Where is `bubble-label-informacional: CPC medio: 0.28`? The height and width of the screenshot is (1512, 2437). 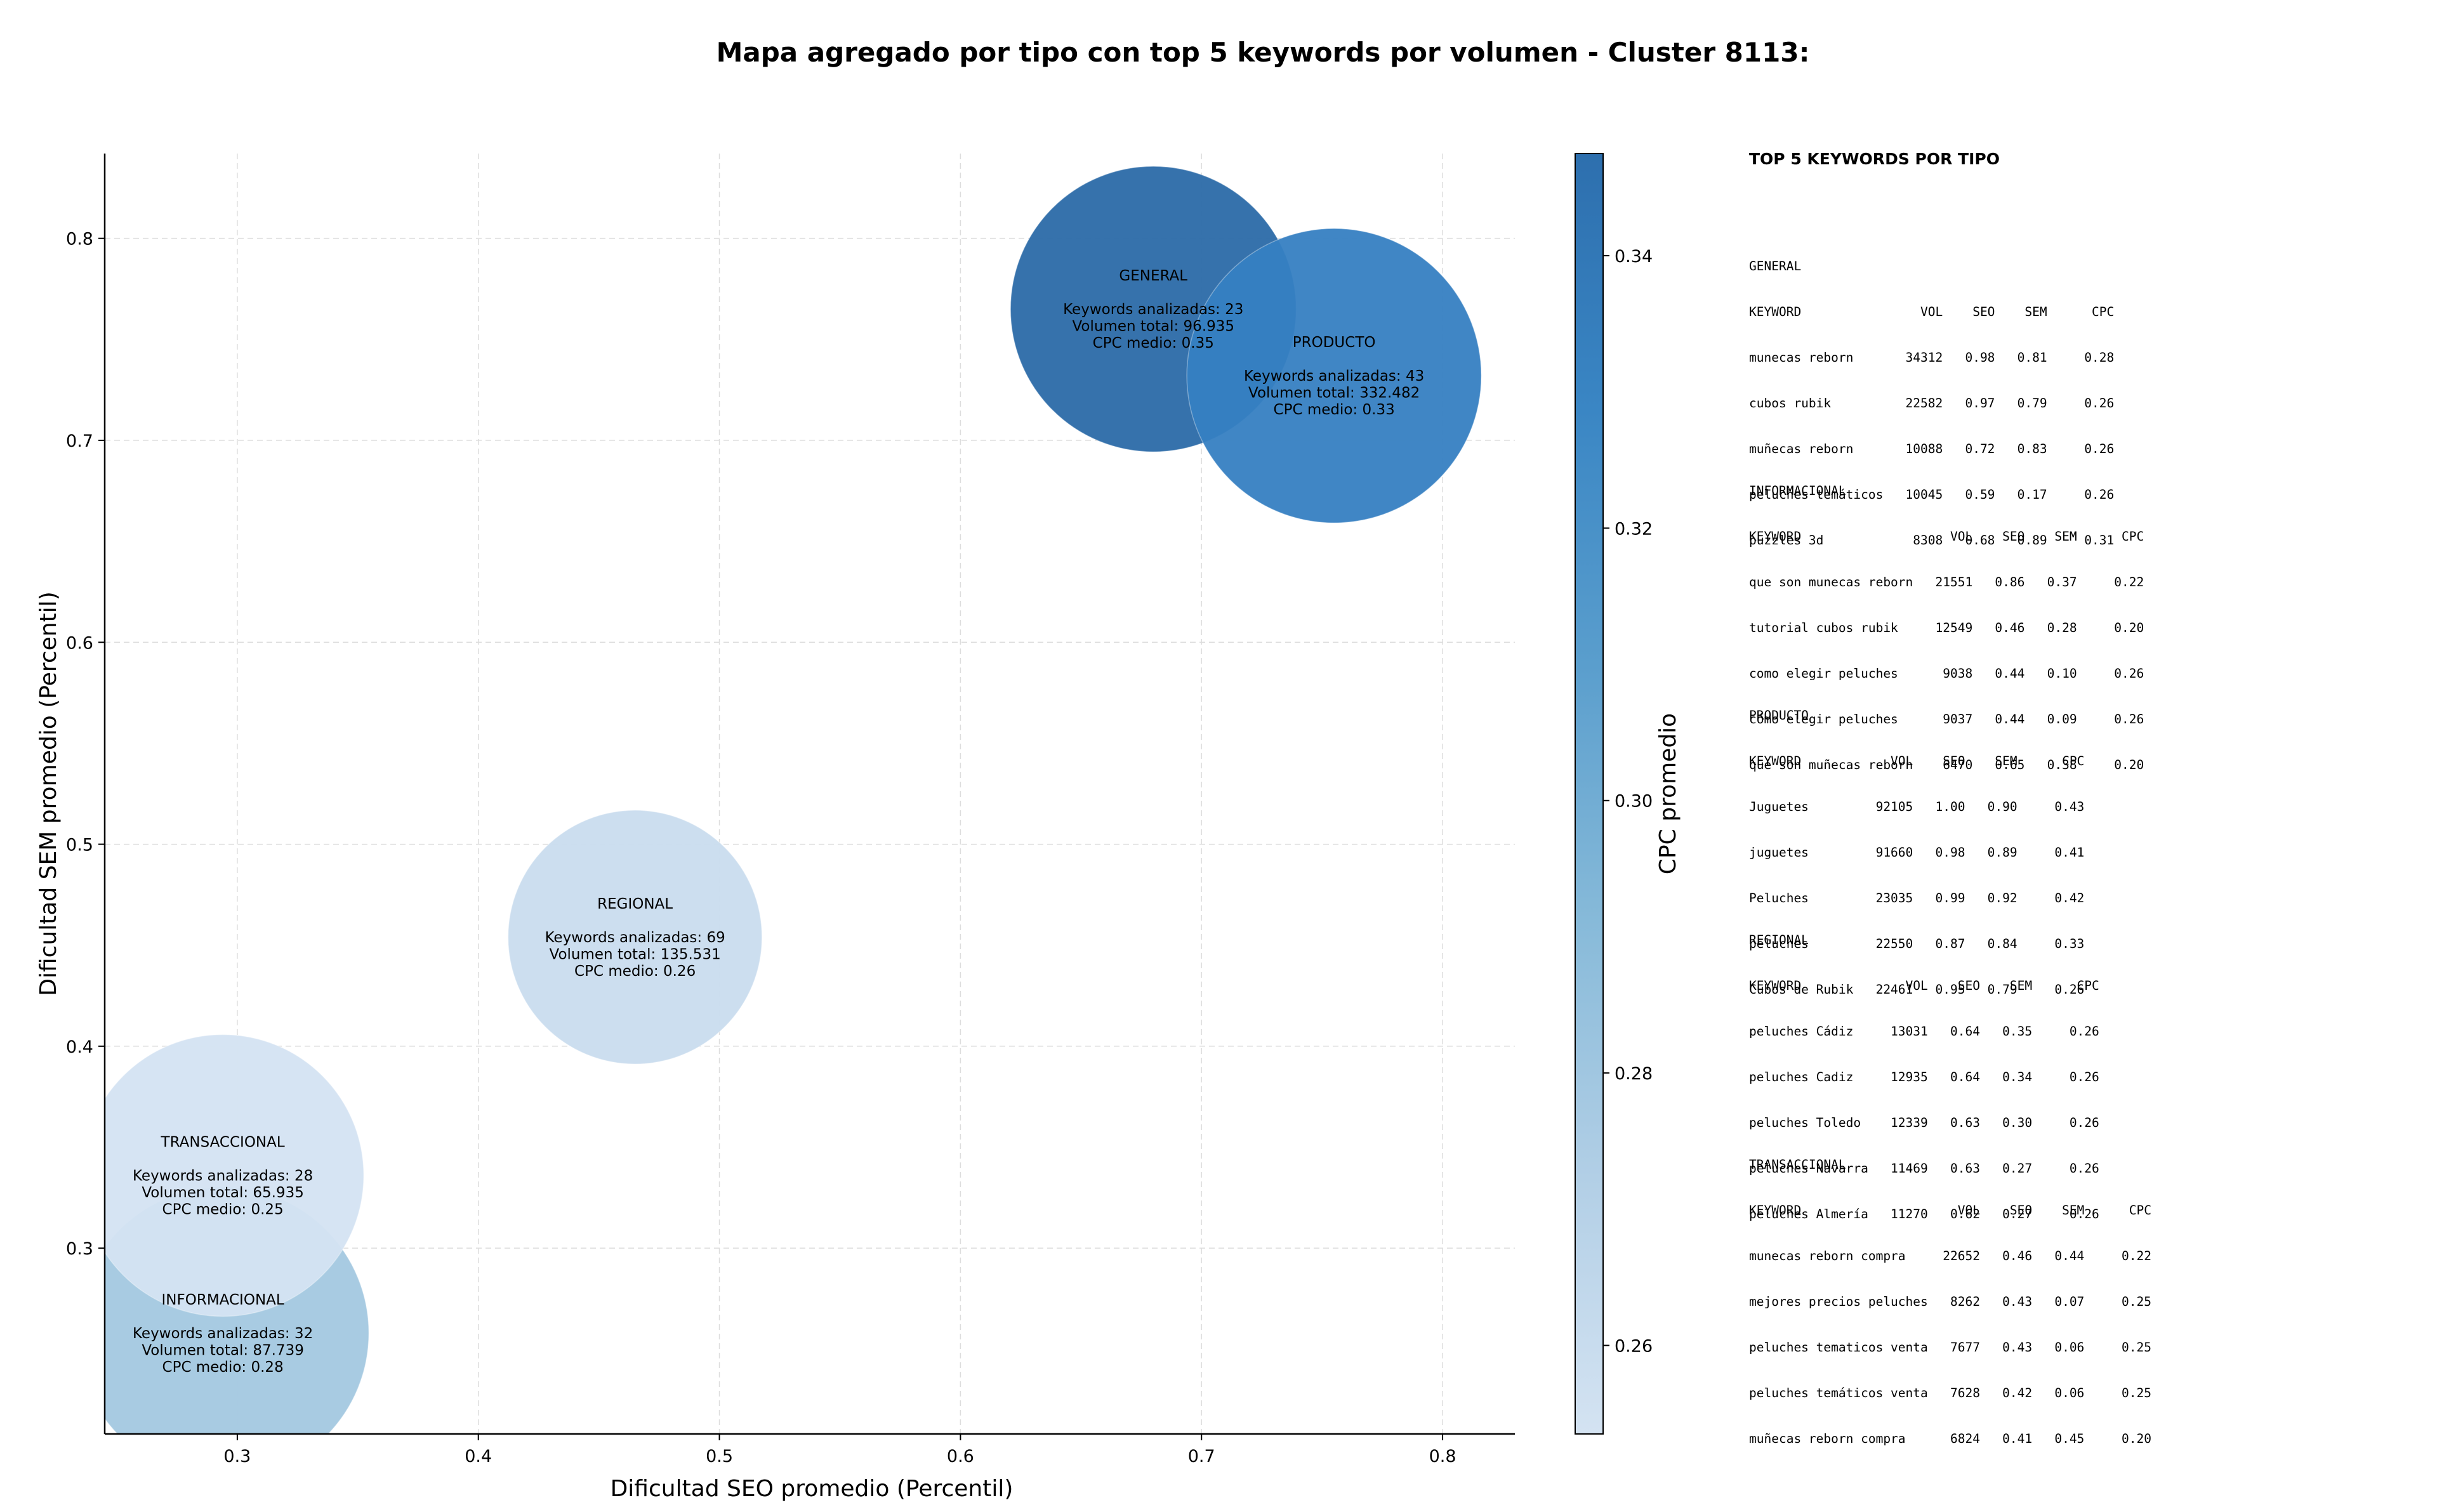 bubble-label-informacional: CPC medio: 0.28 is located at coordinates (223, 1368).